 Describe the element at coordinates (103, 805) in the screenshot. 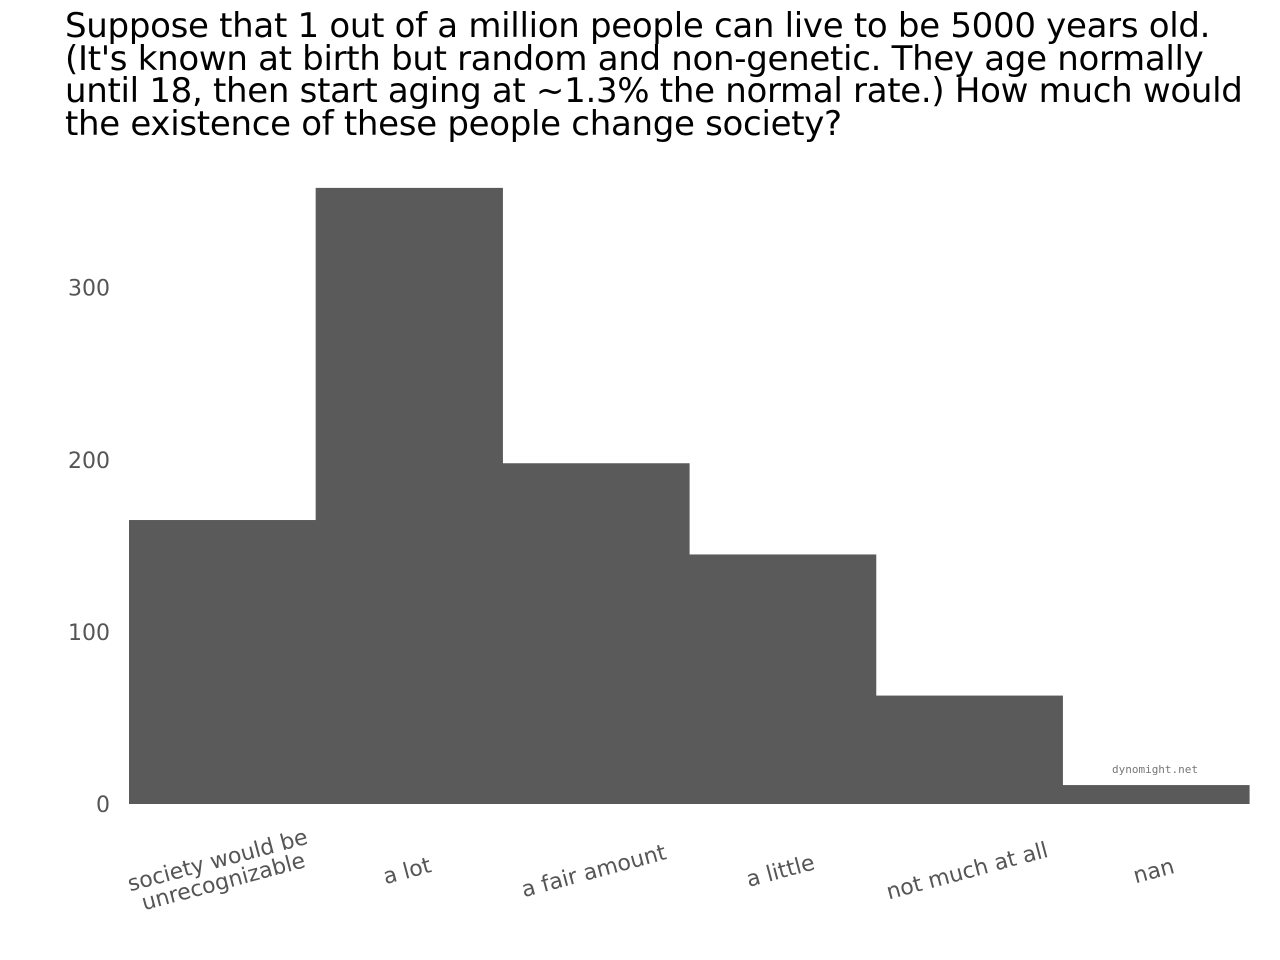

I see `y-tick-label: 0` at that location.